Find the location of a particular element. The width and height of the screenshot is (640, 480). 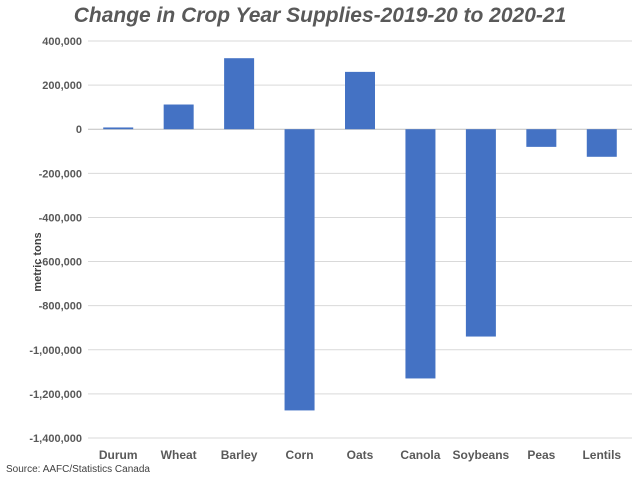

y-tick-label: -600,000 is located at coordinates (60, 263).